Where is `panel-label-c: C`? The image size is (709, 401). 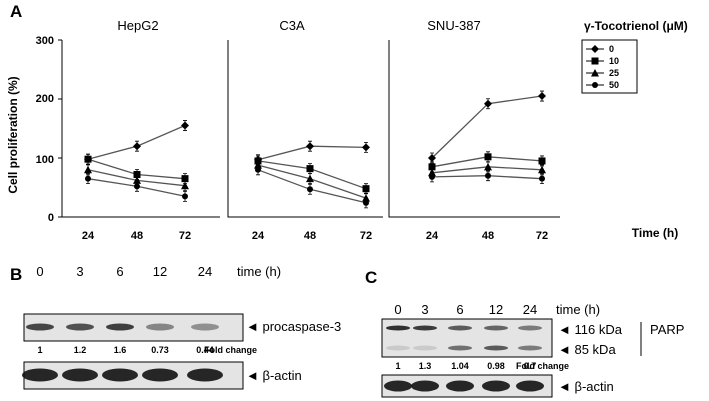
panel-label-c: C is located at coordinates (371, 277).